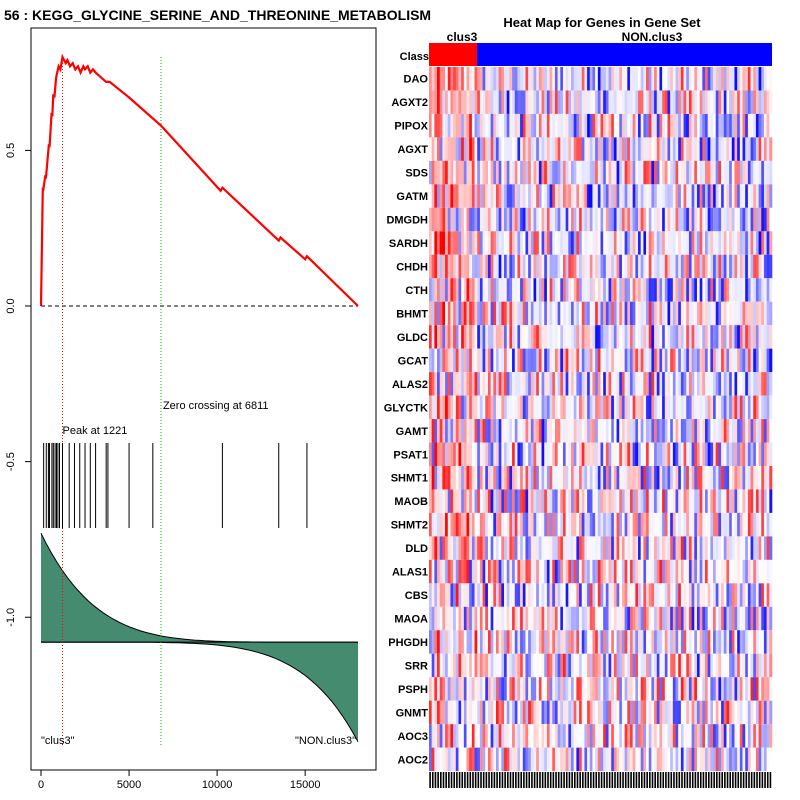 The width and height of the screenshot is (800, 800). I want to click on gene-label: CTH, so click(416, 291).